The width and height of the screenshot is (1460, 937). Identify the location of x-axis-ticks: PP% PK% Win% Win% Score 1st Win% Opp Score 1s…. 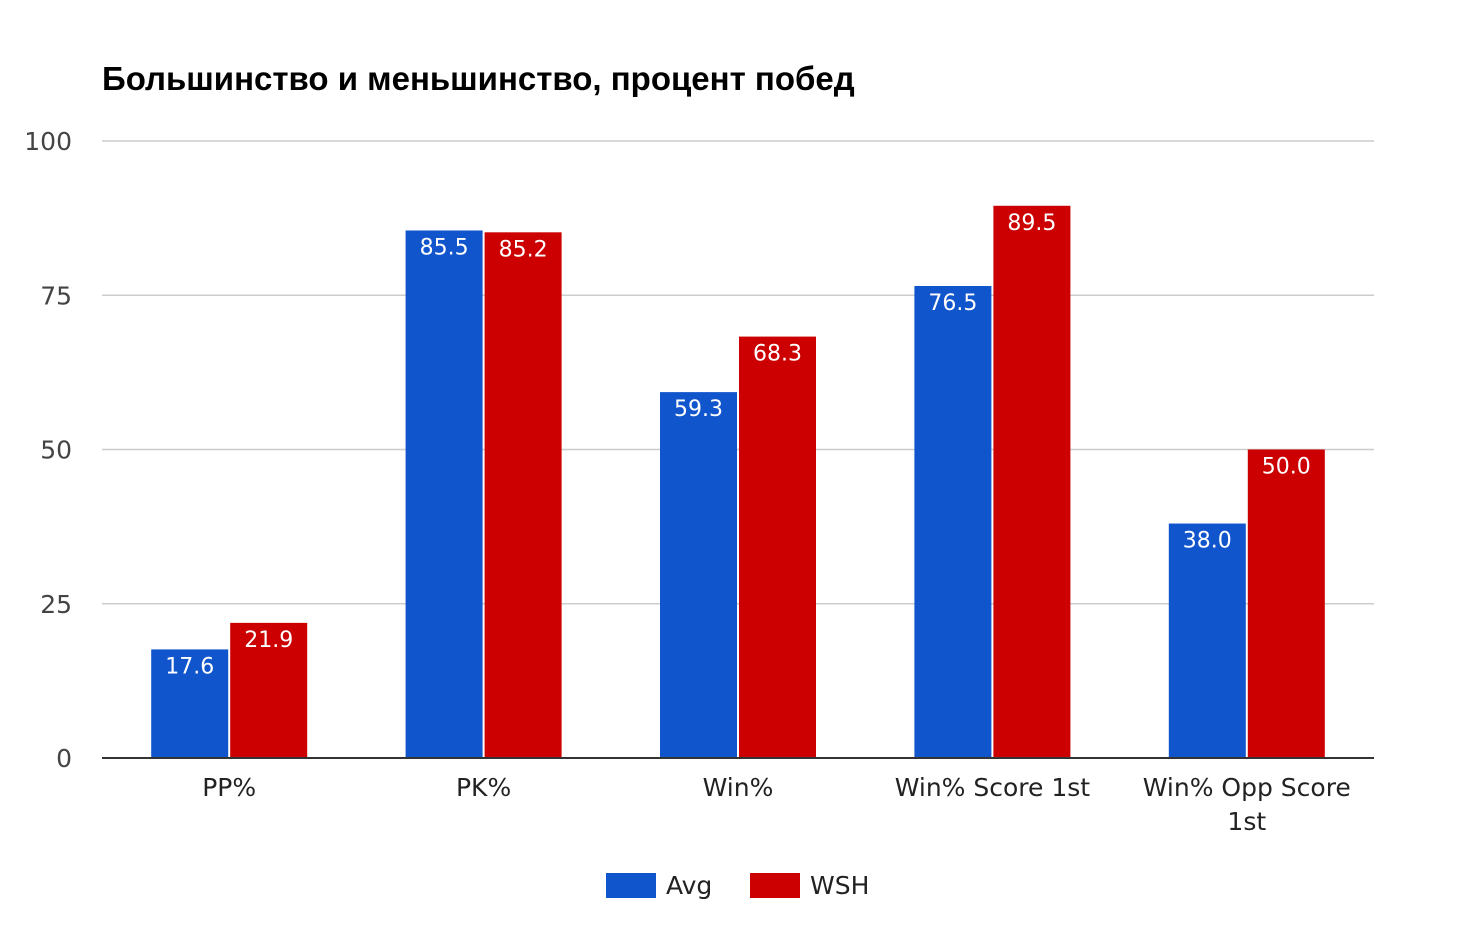
(776, 804).